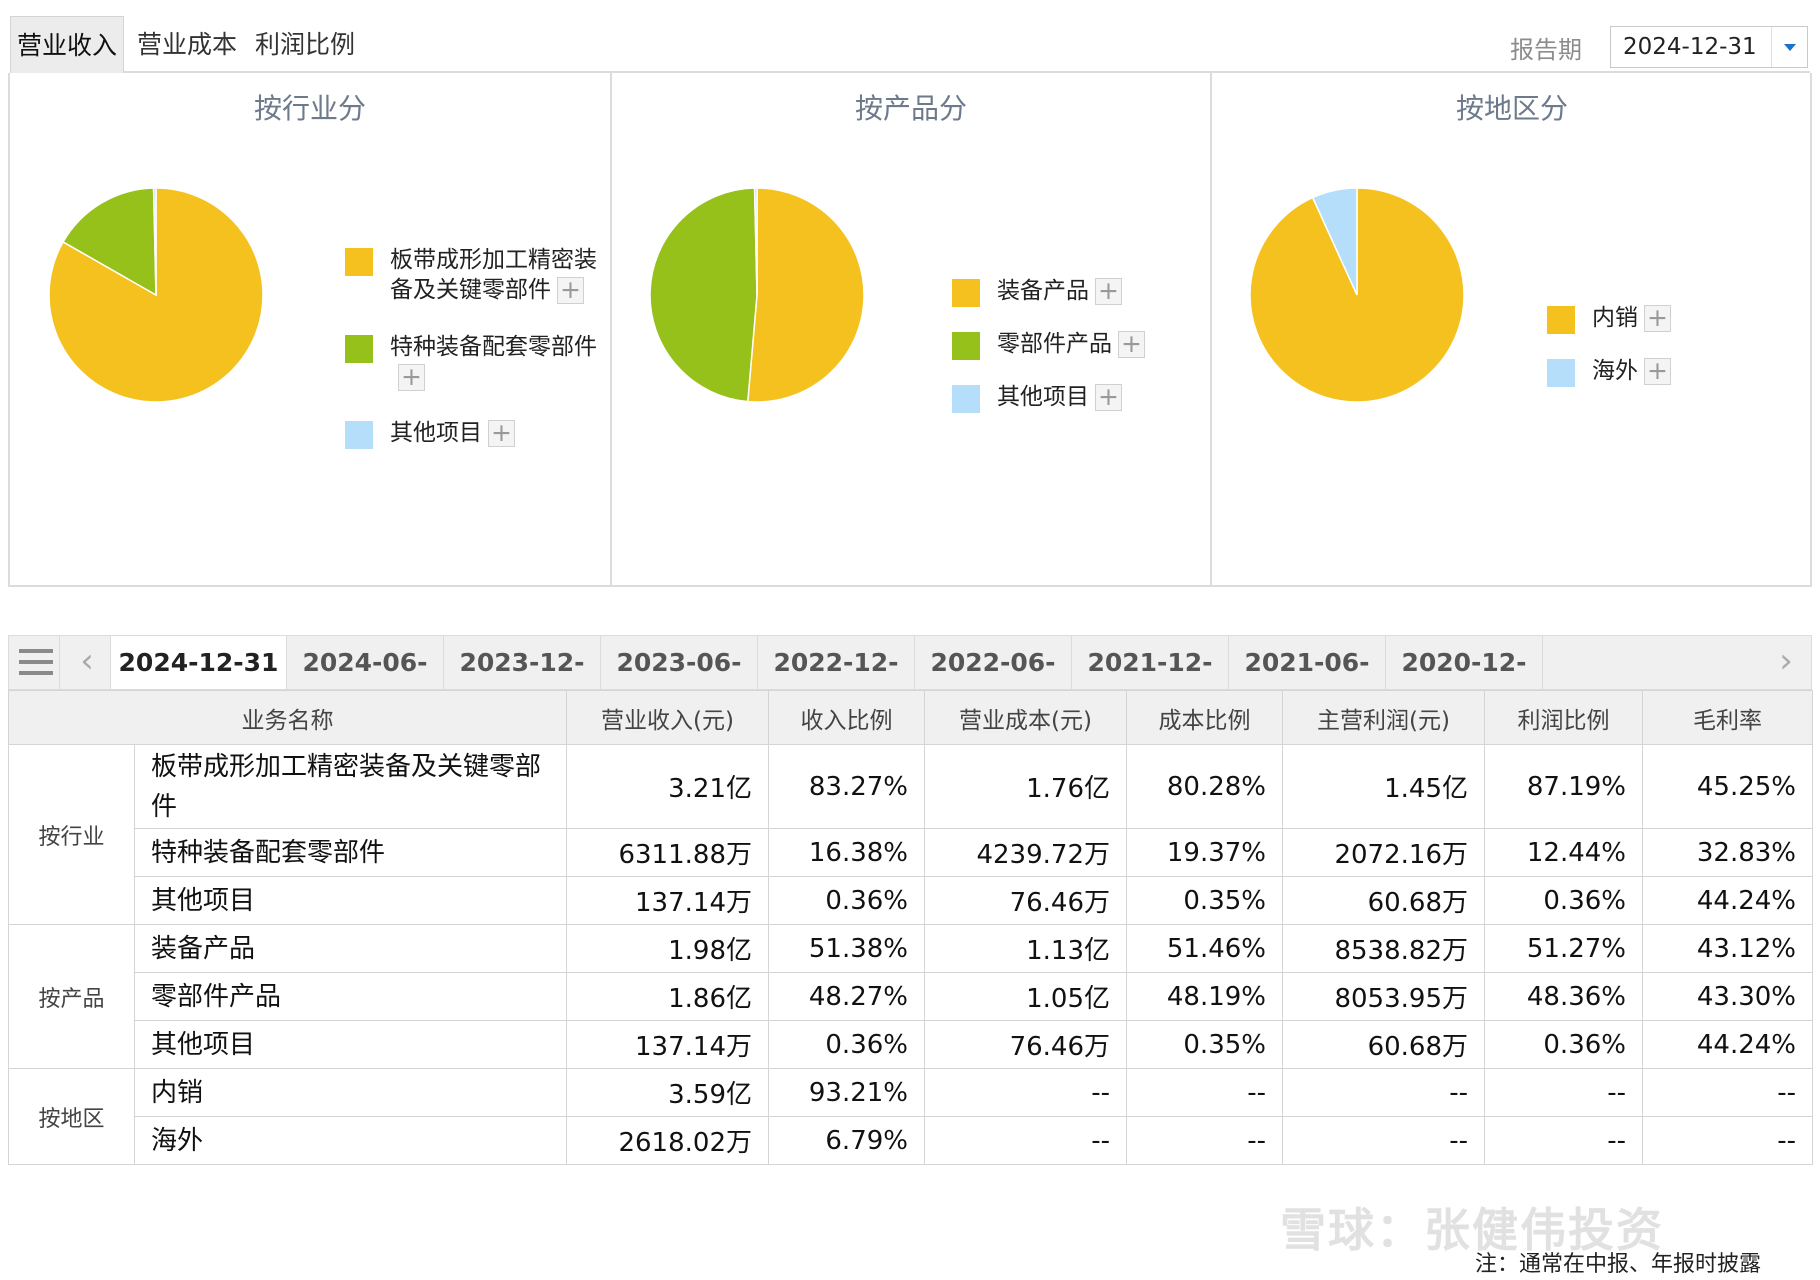 The image size is (1820, 1280). I want to click on column-header: 成本比例, so click(1204, 717).